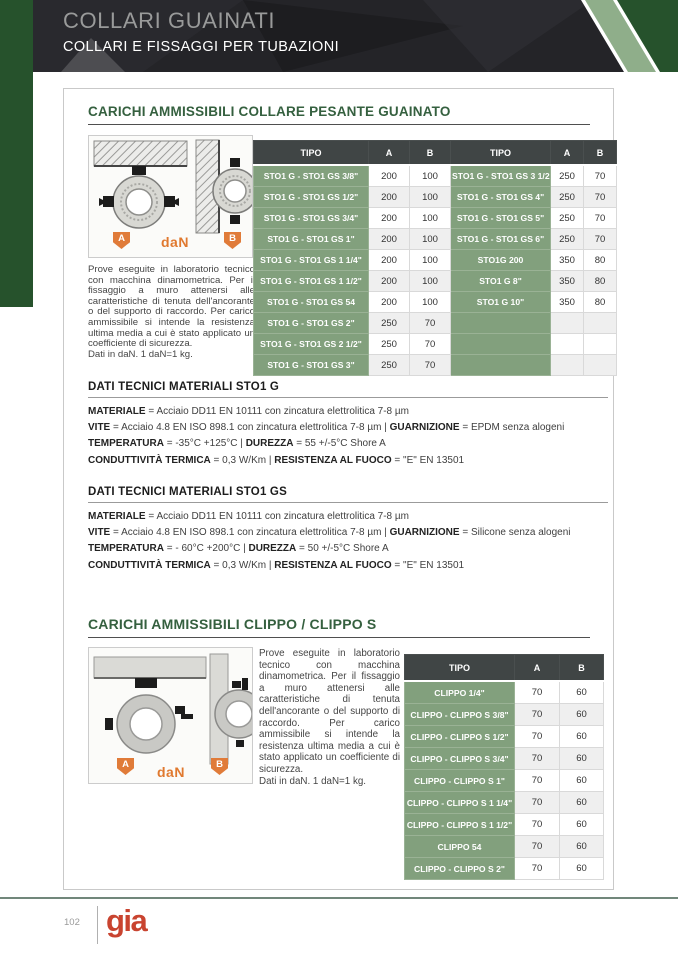  I want to click on section2-header: CARICHI AMMISSIBILI CLIPPO / CLIPPO S, so click(339, 627).